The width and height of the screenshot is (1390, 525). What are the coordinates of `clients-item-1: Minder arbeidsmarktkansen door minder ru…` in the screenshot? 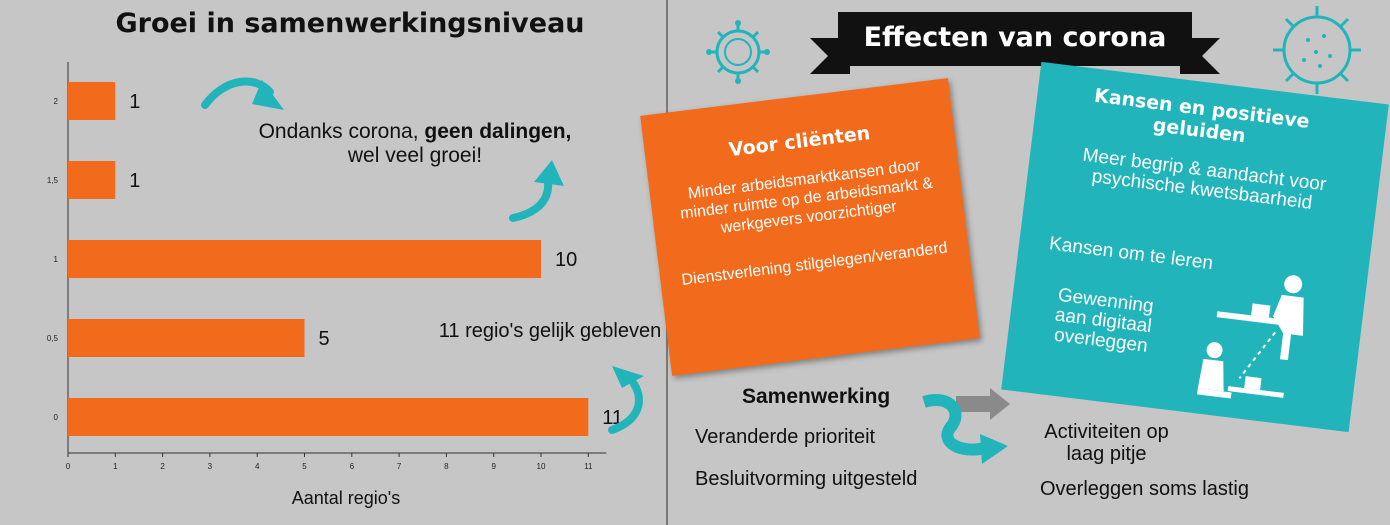 It's located at (806, 197).